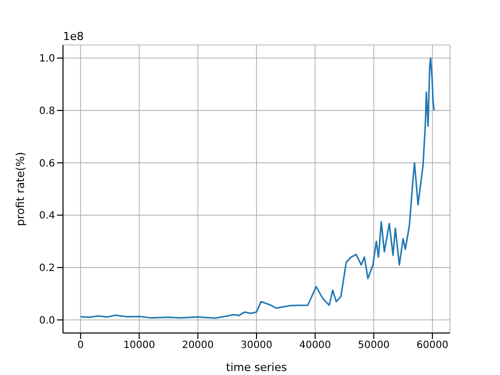 Image resolution: width=500 pixels, height=375 pixels. Describe the element at coordinates (20, 189) in the screenshot. I see `y-axis-title: profit rate(%)` at that location.